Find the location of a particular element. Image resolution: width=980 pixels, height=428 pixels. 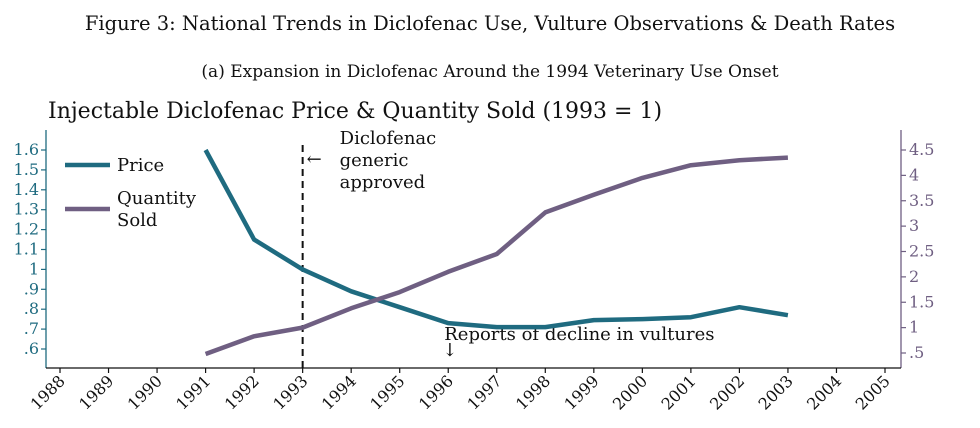

x-tick-label: 2004 is located at coordinates (824, 392).